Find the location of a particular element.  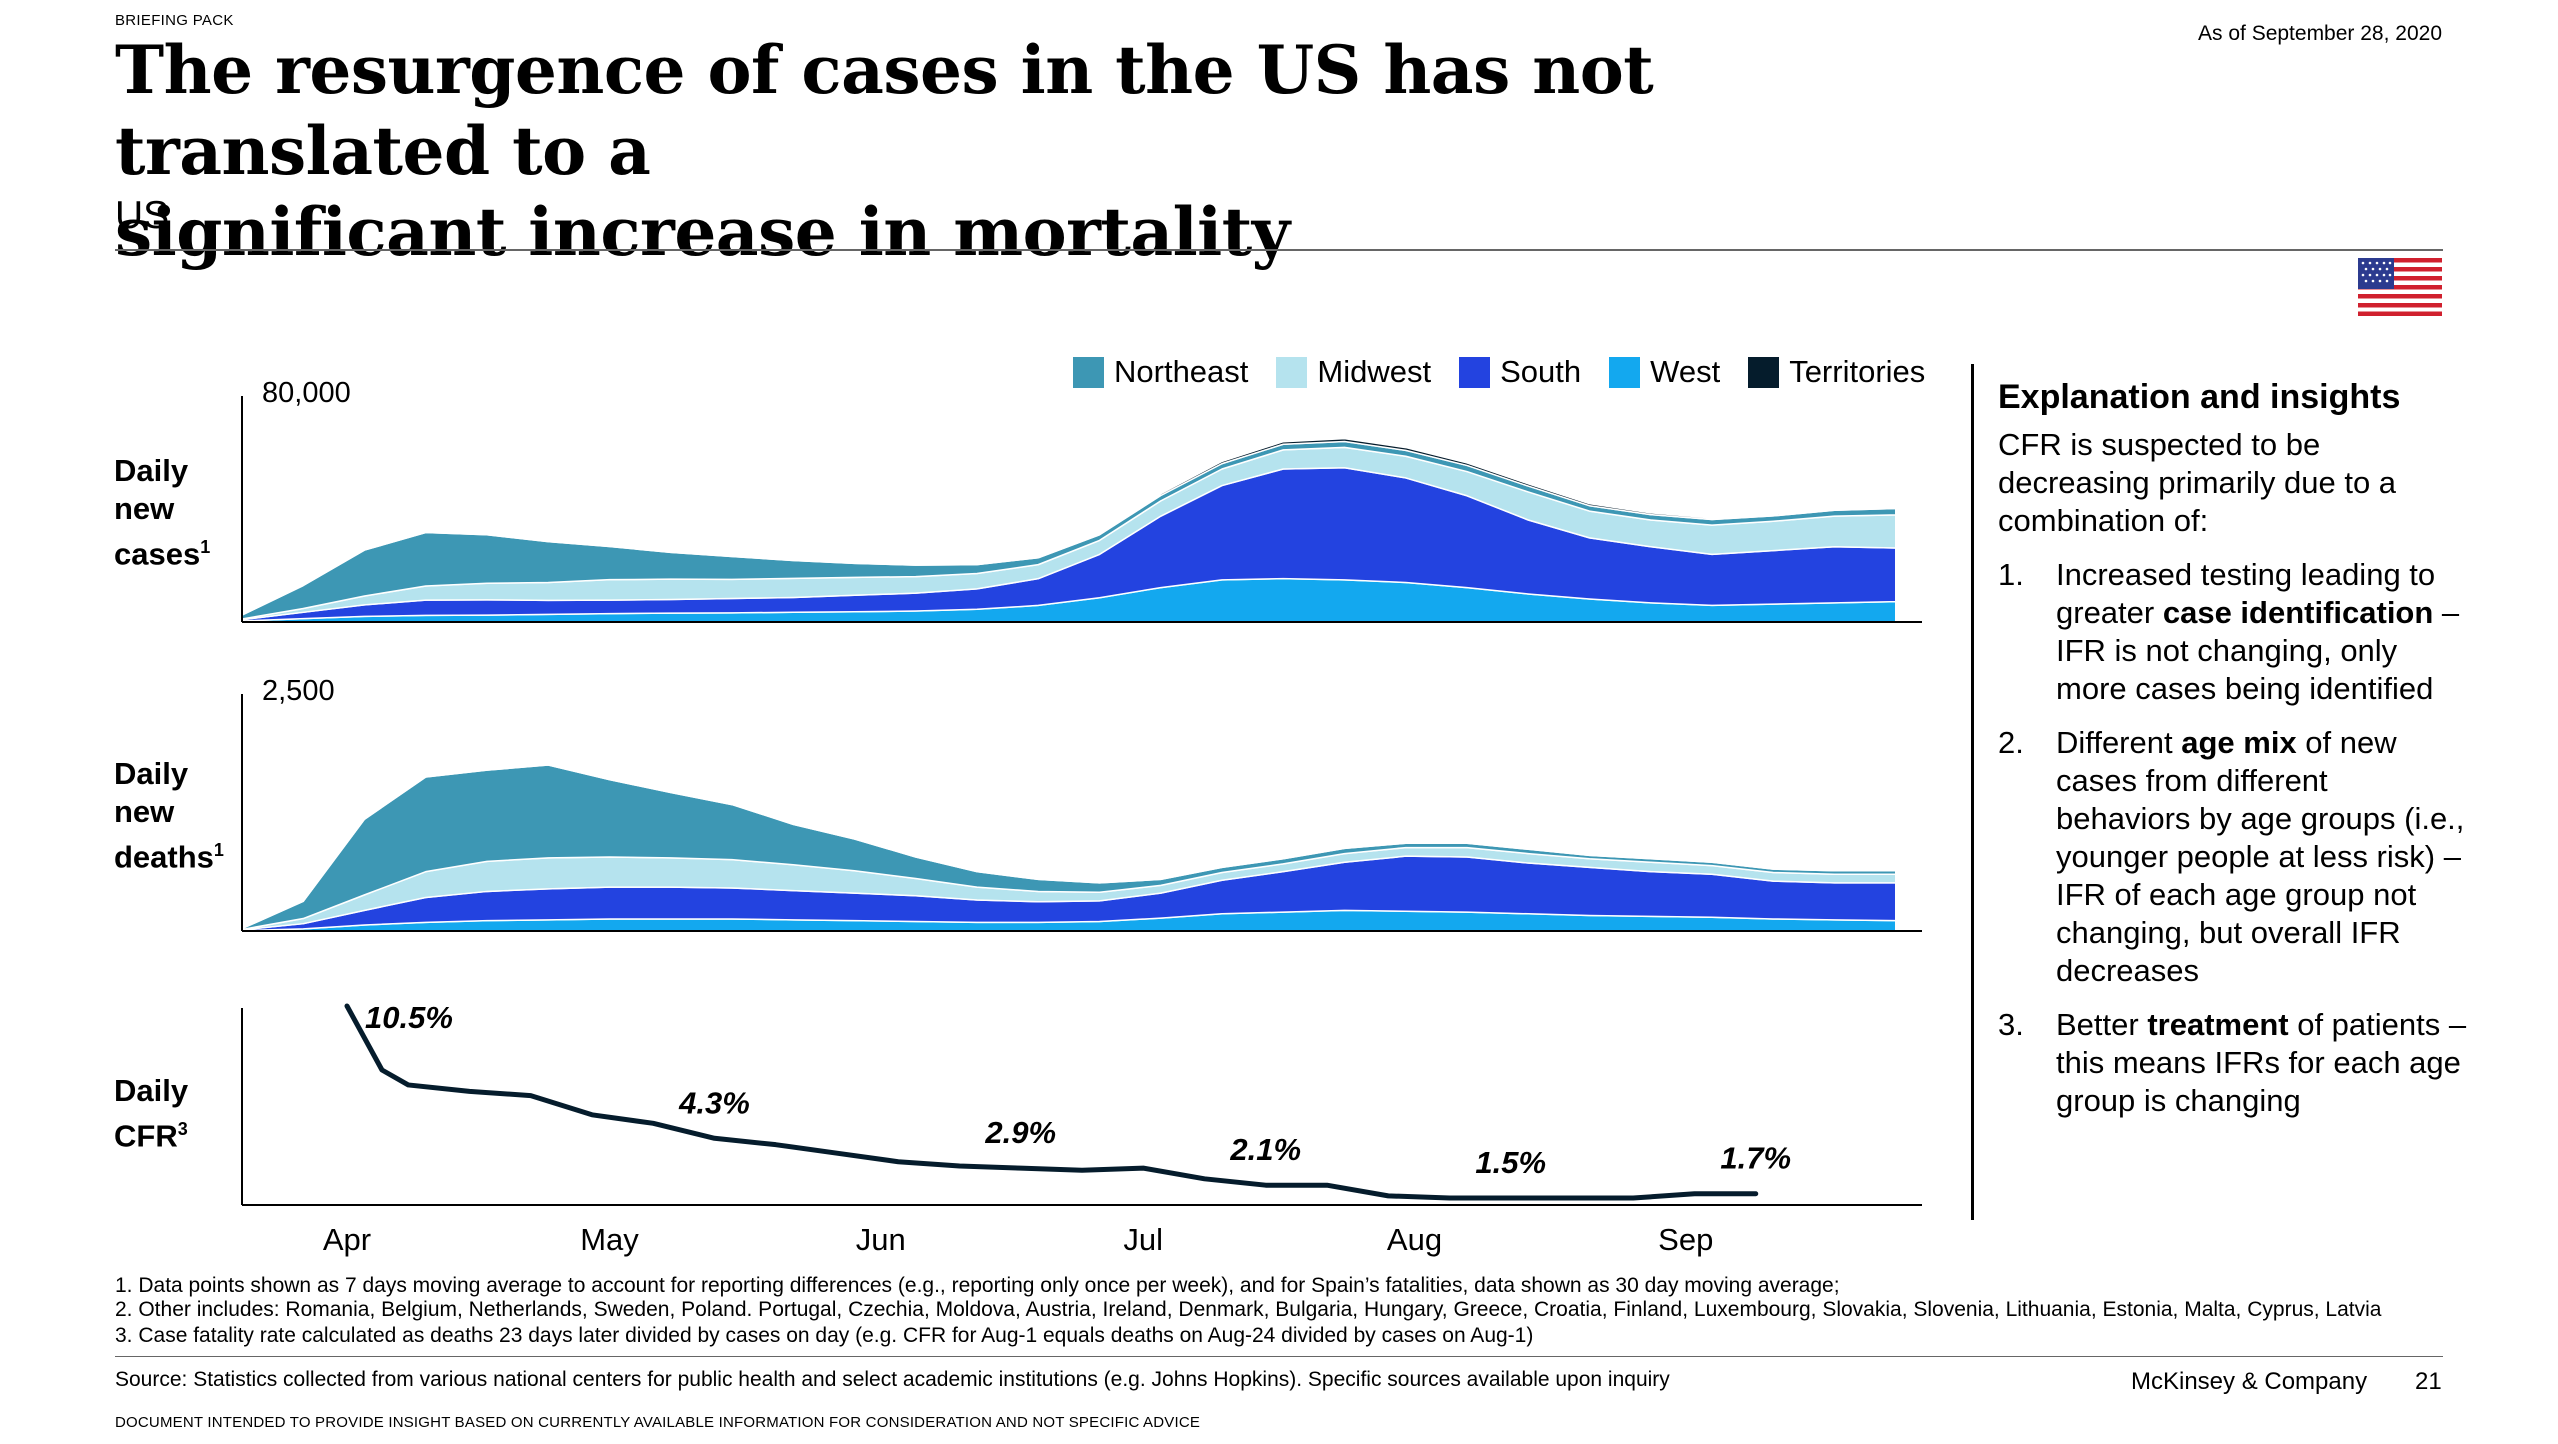

row-label-text: cases is located at coordinates (157, 554).